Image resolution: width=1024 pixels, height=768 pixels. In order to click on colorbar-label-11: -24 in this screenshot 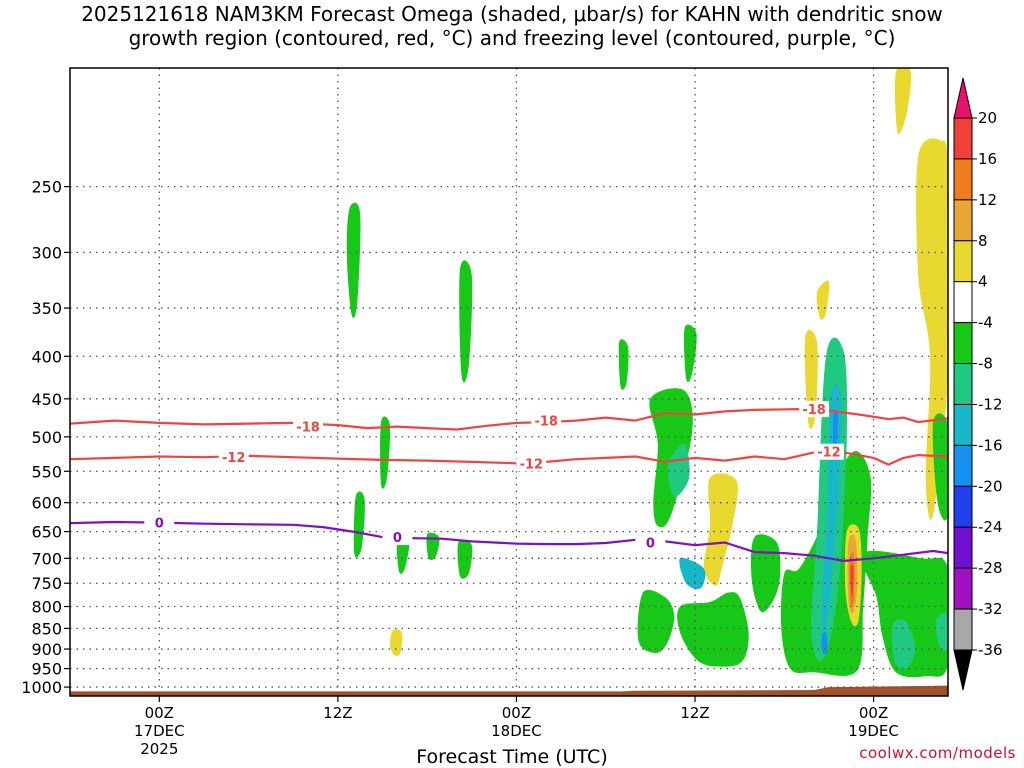, I will do `click(990, 527)`.